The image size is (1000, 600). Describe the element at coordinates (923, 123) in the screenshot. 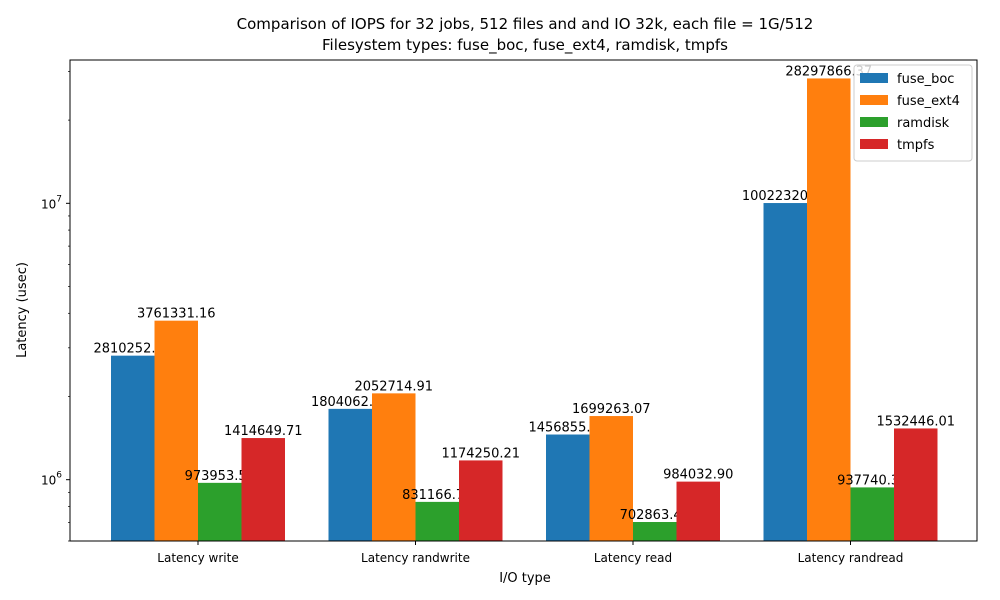

I see `legend-label-ramdisk: ramdisk` at that location.